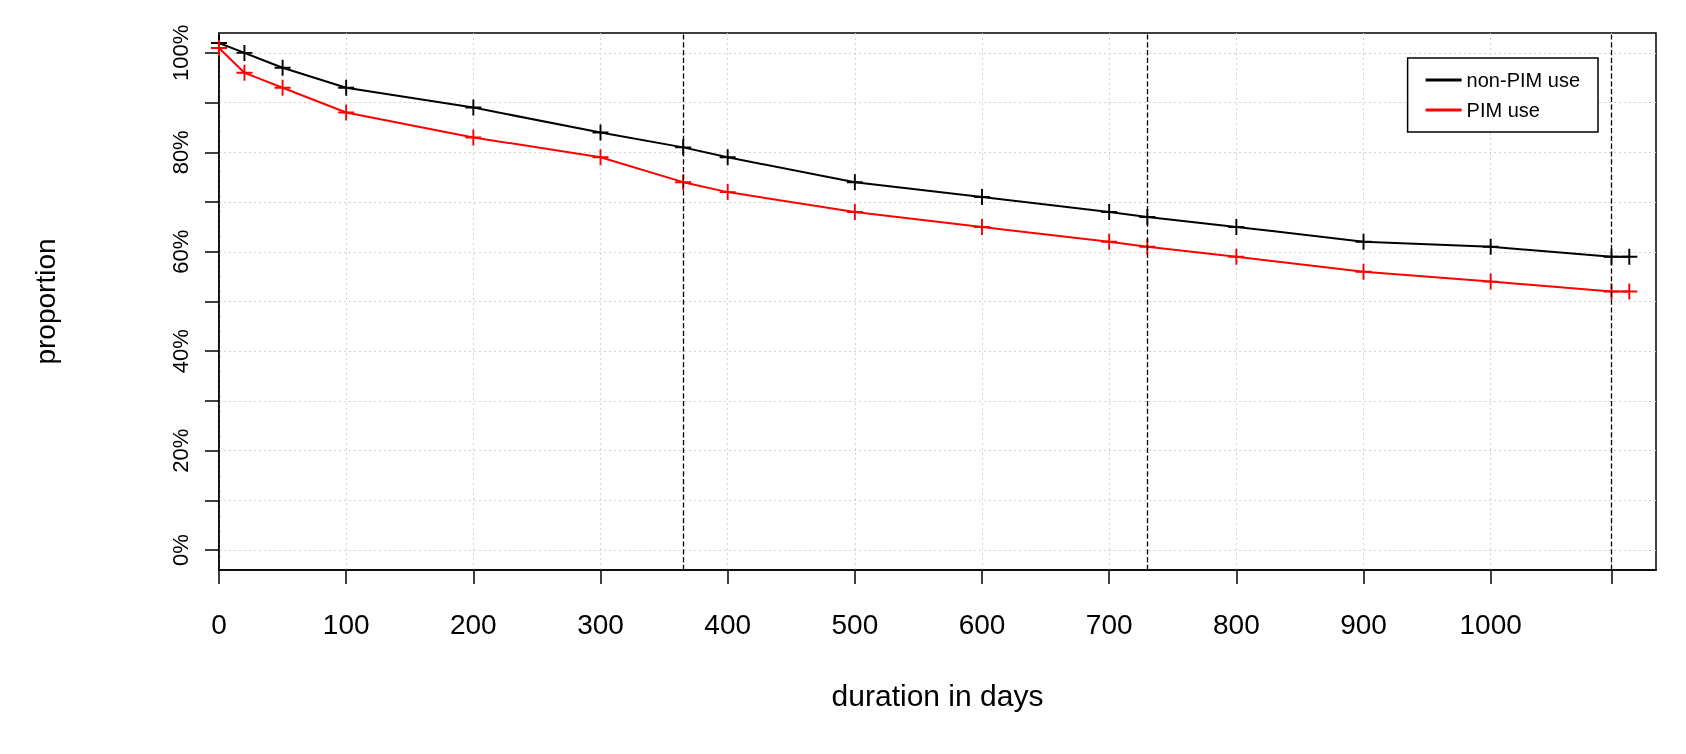 The width and height of the screenshot is (1686, 754). What do you see at coordinates (180, 351) in the screenshot?
I see `y-tick-label: 40%` at bounding box center [180, 351].